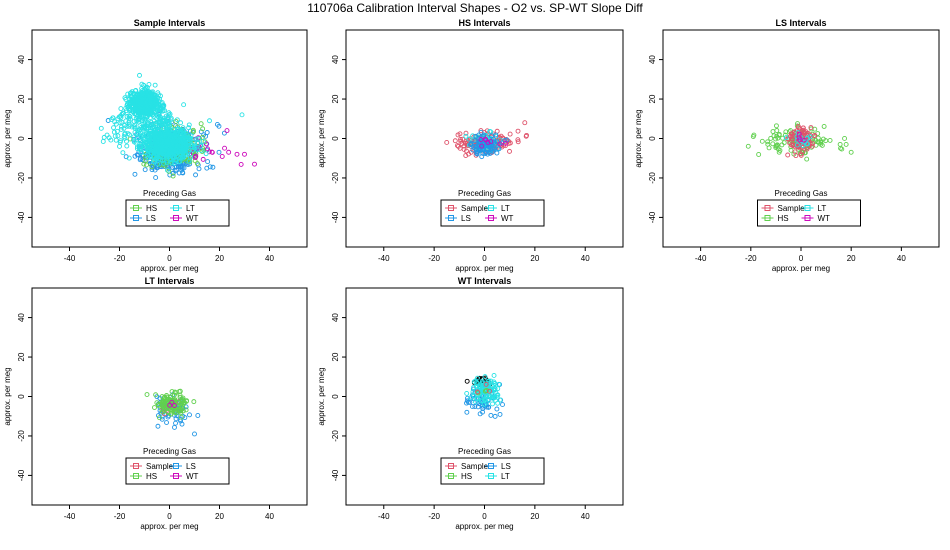 Image resolution: width=950 pixels, height=550 pixels. Describe the element at coordinates (801, 193) in the screenshot. I see `legend-title: Preceding Gas` at that location.